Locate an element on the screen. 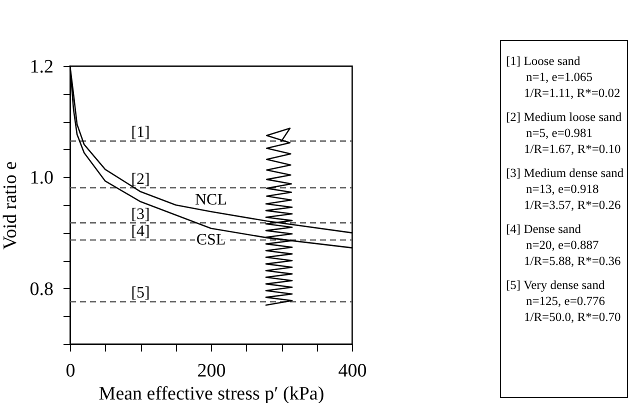 The width and height of the screenshot is (630, 410). annotation: [2] is located at coordinates (140, 179).